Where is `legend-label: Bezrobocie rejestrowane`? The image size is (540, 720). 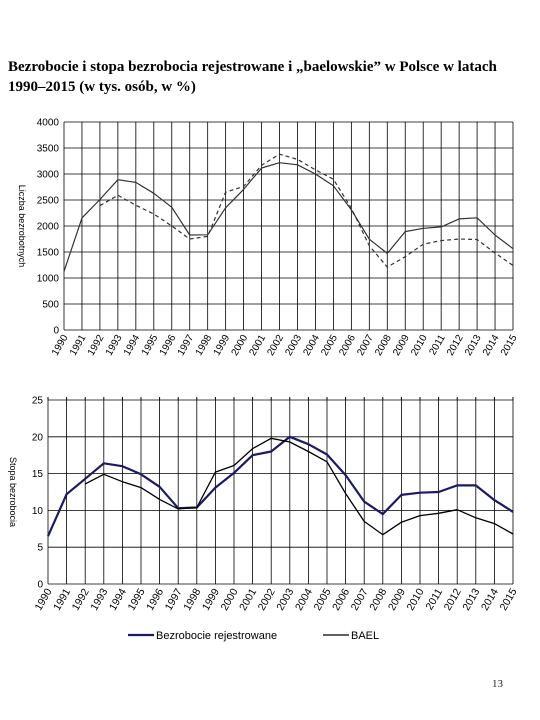
legend-label: Bezrobocie rejestrowane is located at coordinates (216, 636).